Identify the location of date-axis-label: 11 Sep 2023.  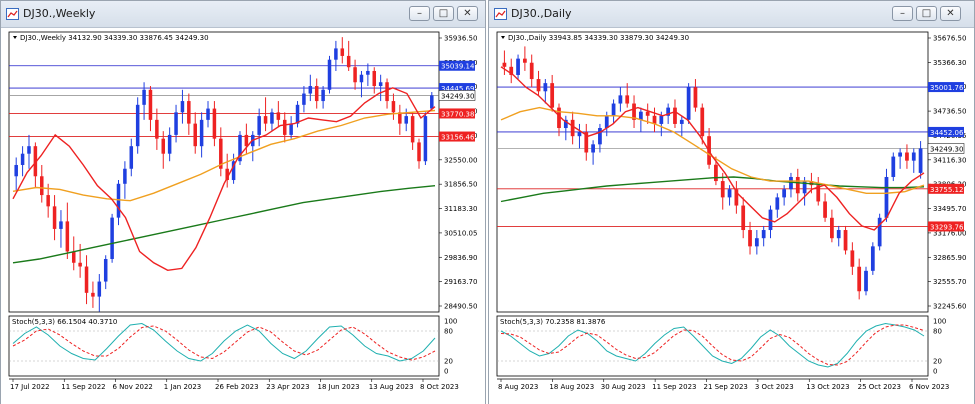
(674, 387).